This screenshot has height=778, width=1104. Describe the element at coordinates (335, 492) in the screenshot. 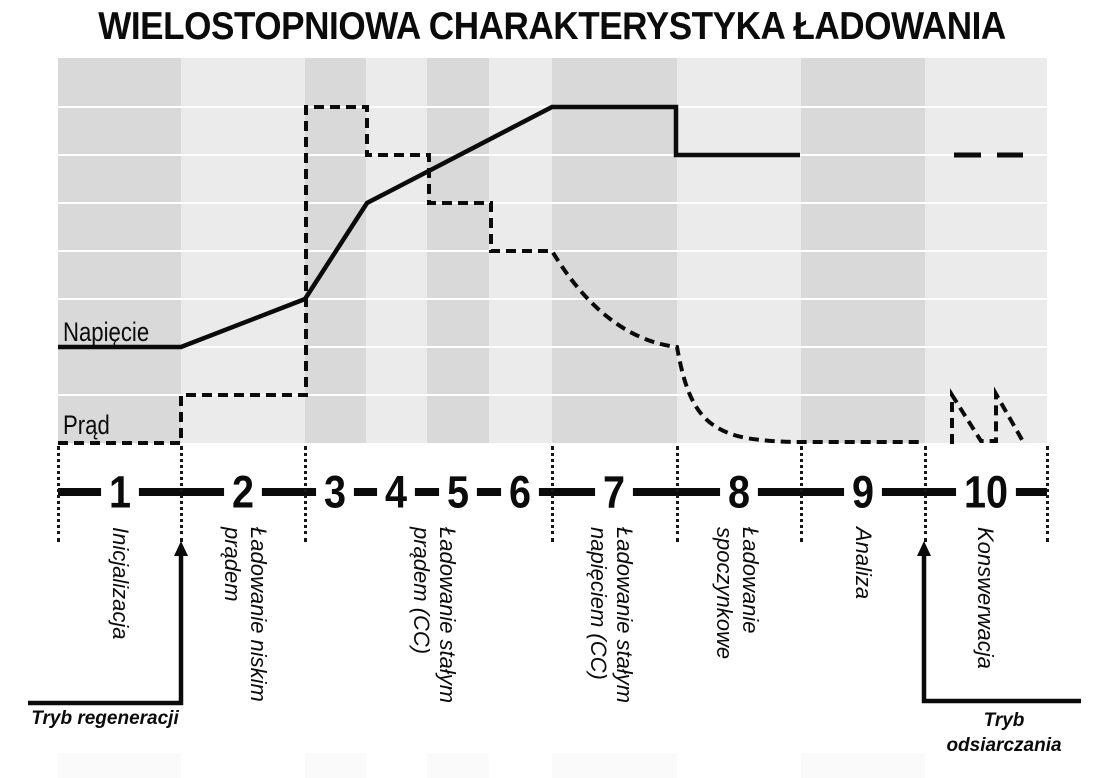

I see `stage-number-3: 3` at that location.